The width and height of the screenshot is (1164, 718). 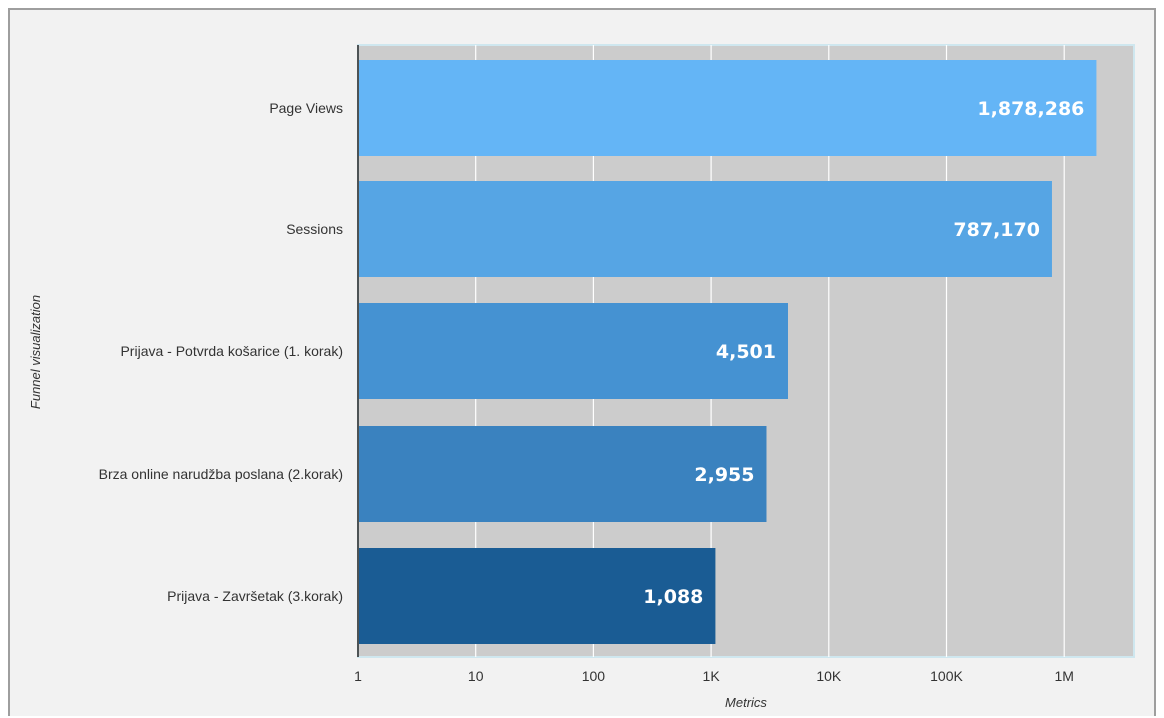 I want to click on bar-value-label: 1,878,286, so click(x=1030, y=109).